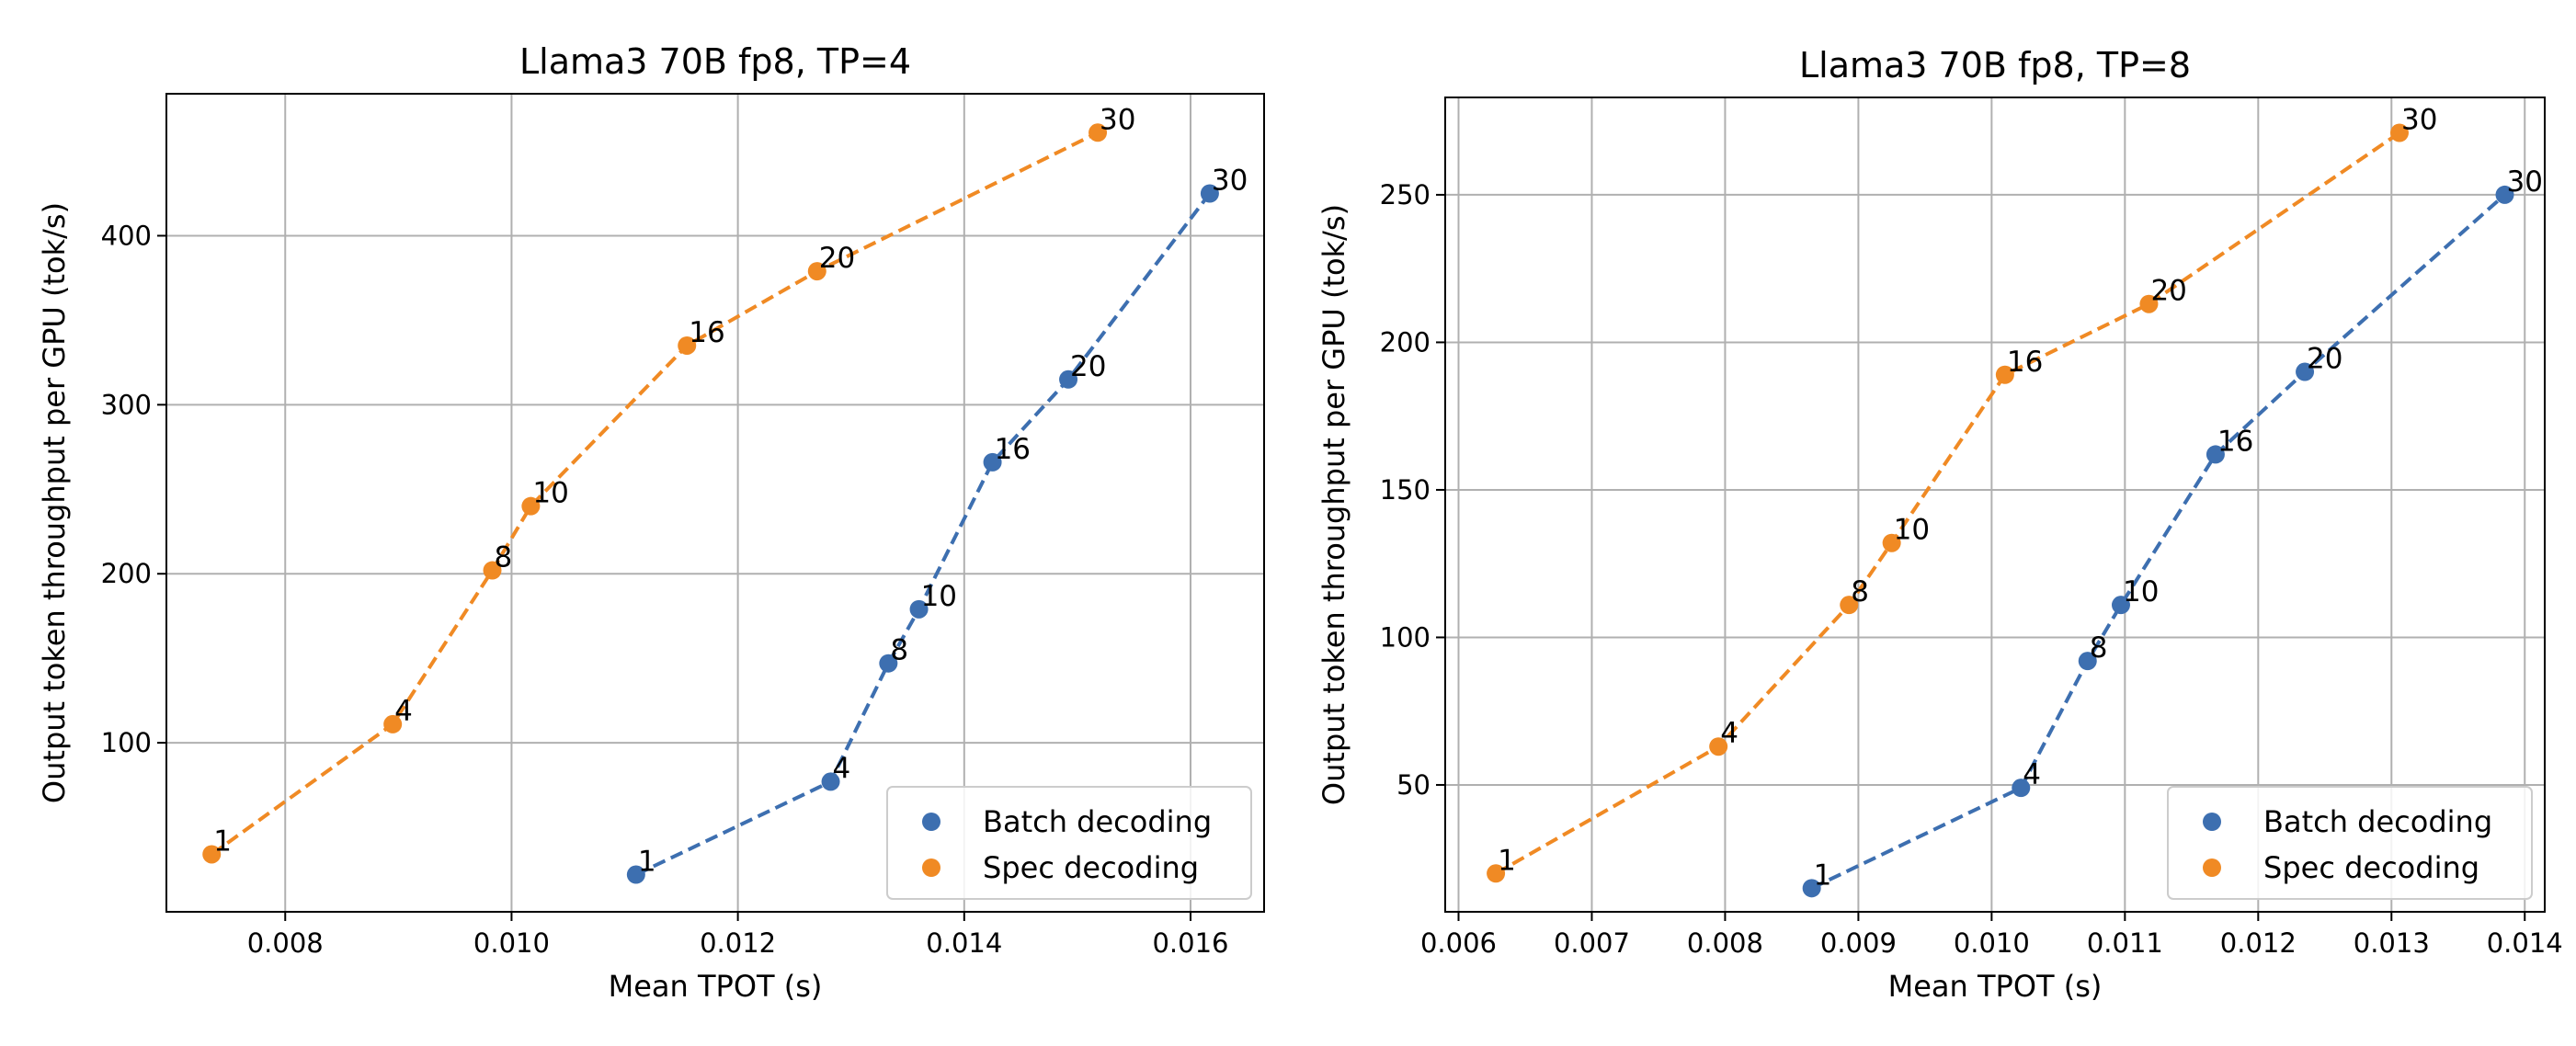 Image resolution: width=2576 pixels, height=1046 pixels. Describe the element at coordinates (1592, 943) in the screenshot. I see `x-tick-label: 0.007` at that location.